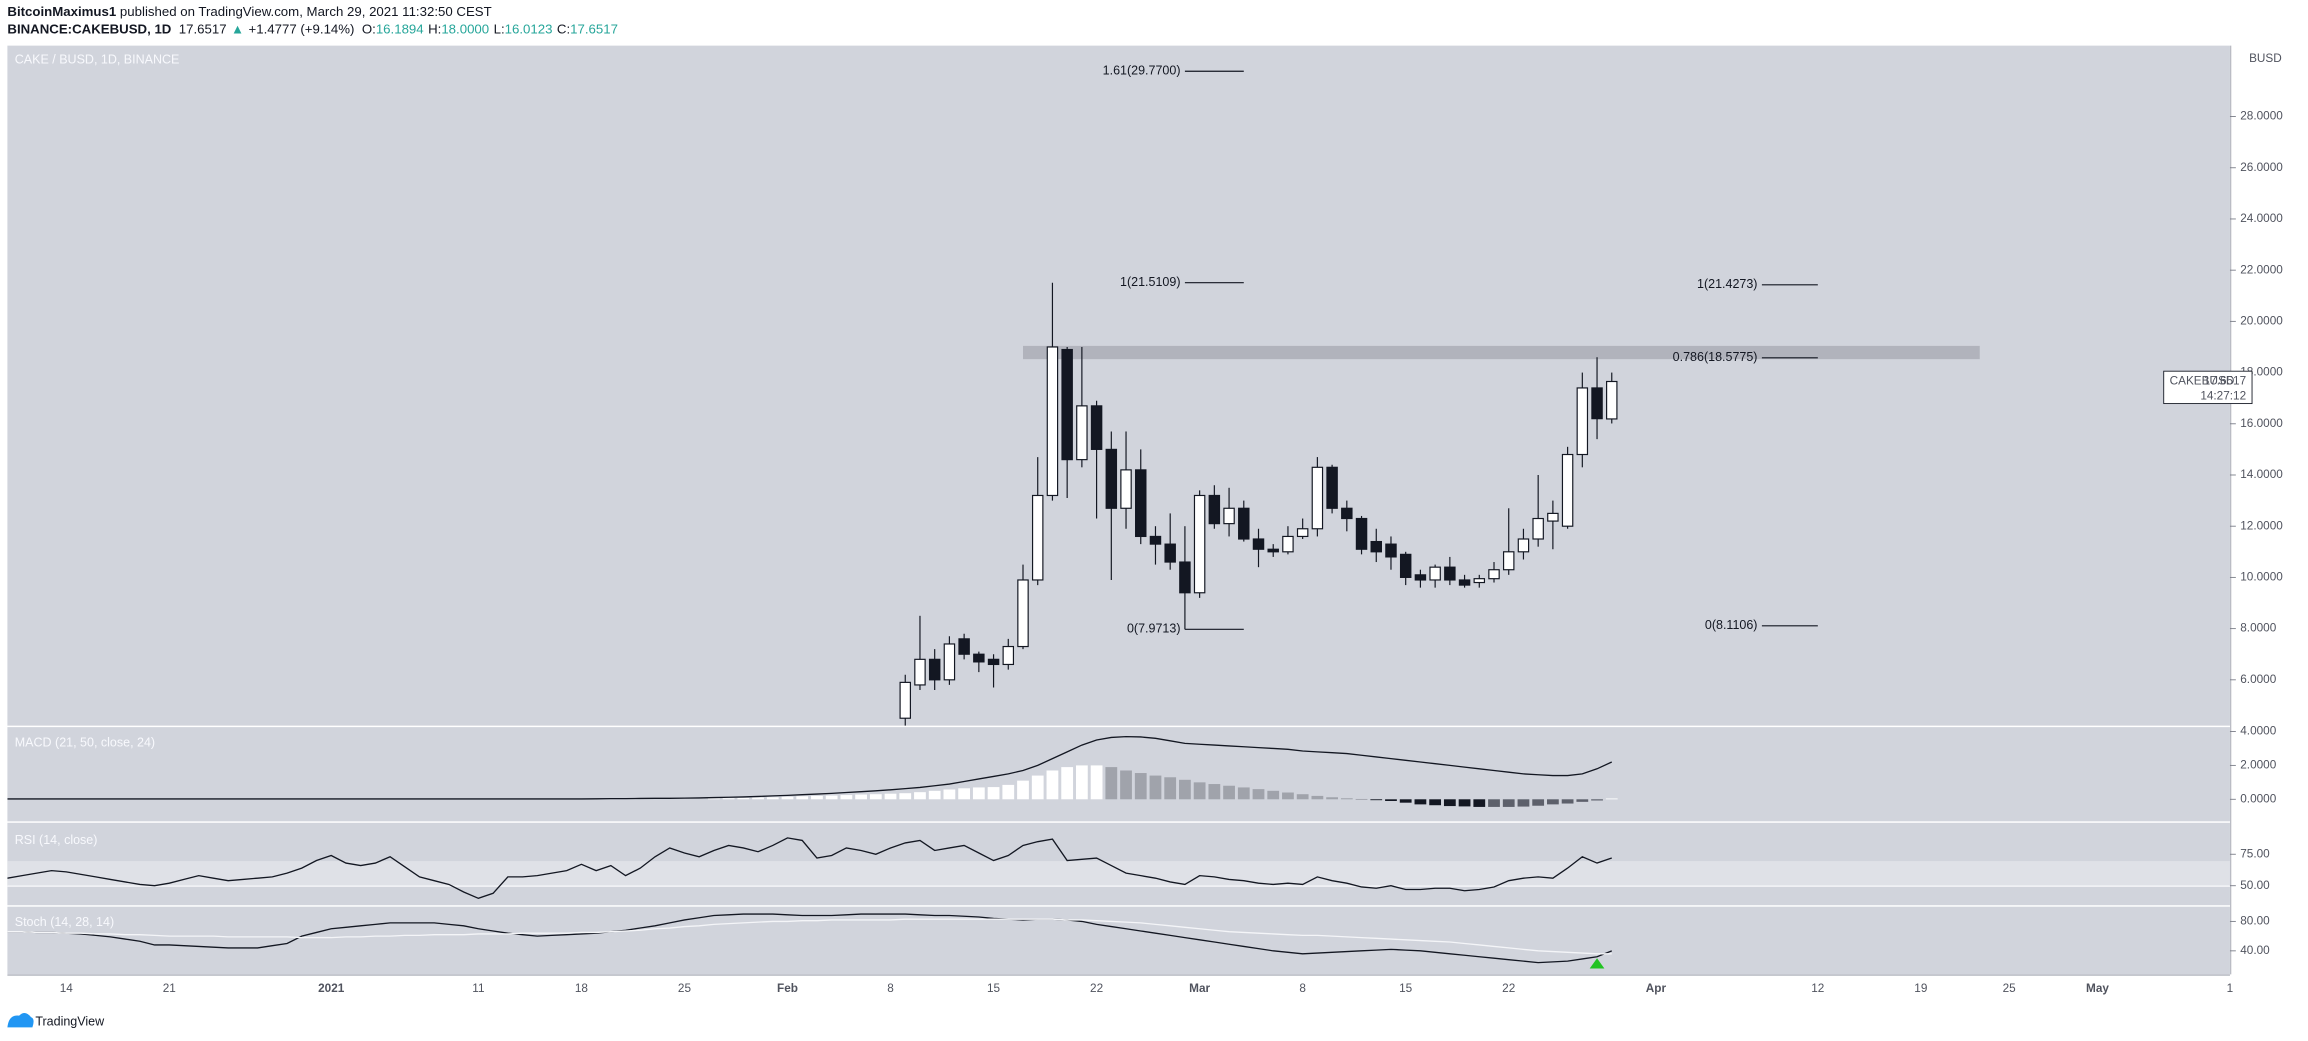 This screenshot has height=1041, width=2308. Describe the element at coordinates (2202, 381) in the screenshot. I see `last-price-symbol: CAKEBUSD` at that location.